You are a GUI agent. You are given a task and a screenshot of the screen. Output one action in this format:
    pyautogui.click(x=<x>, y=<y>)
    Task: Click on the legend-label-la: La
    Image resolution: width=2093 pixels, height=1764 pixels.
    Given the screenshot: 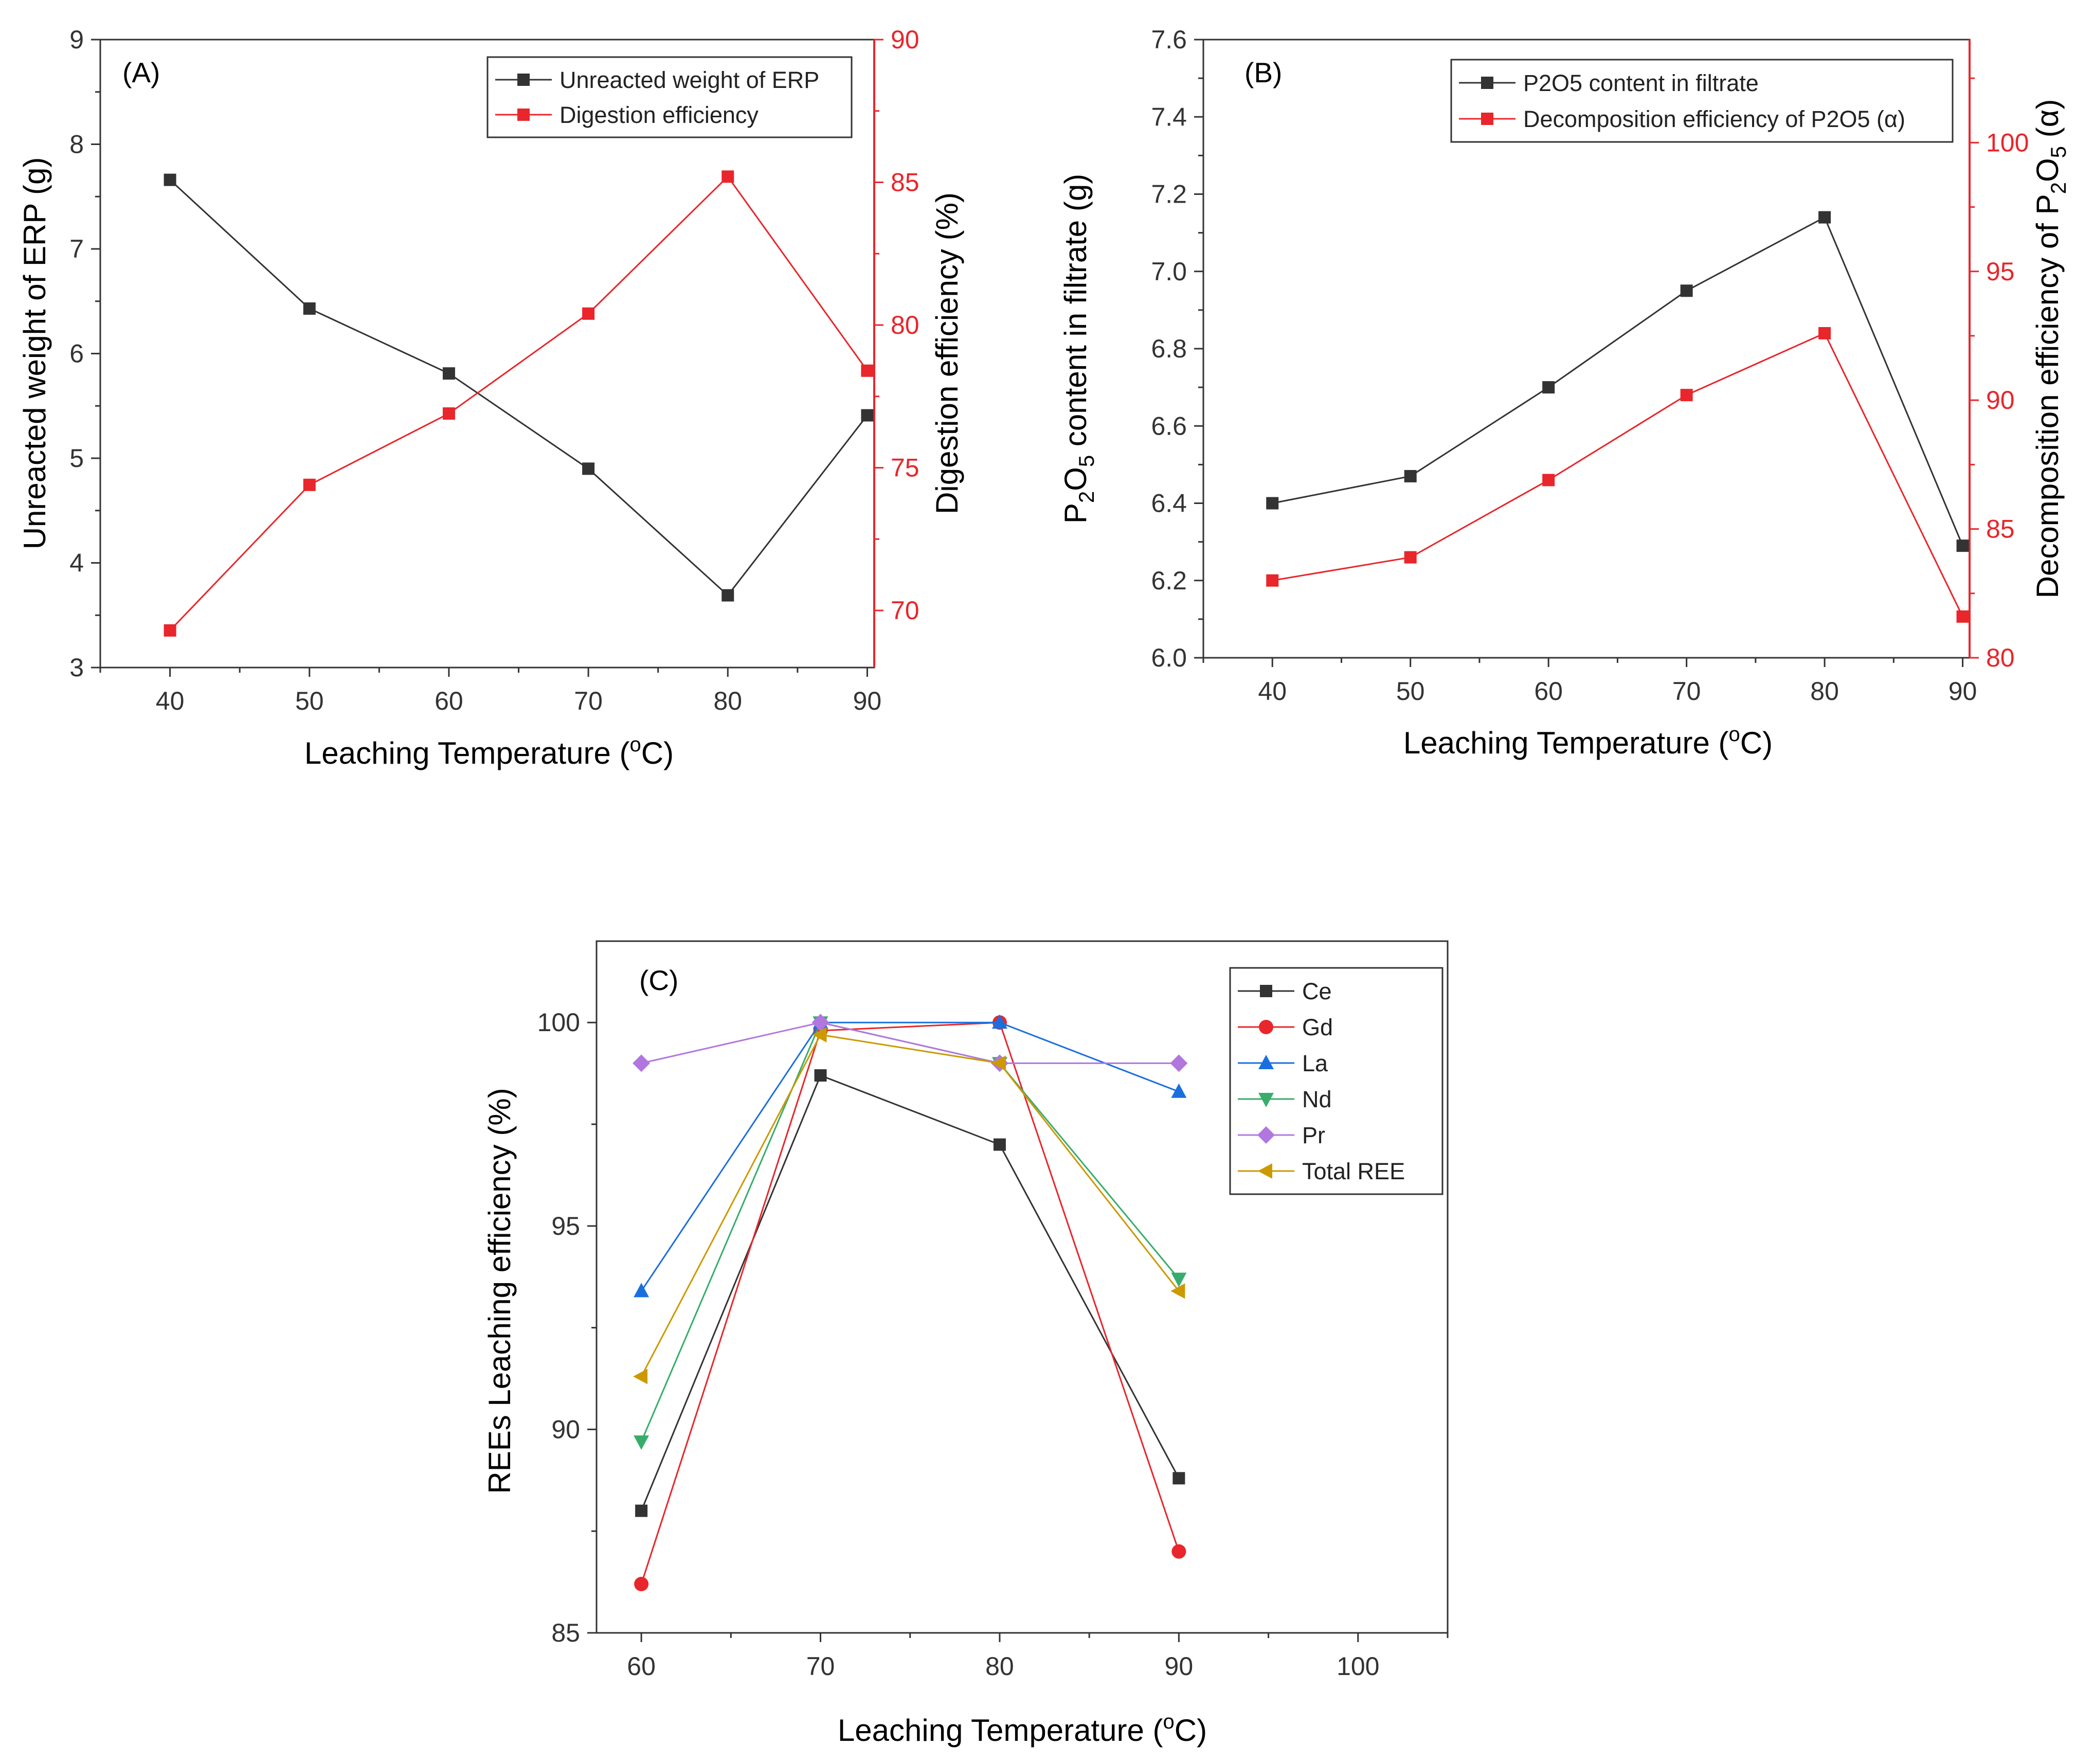 What is the action you would take?
    pyautogui.click(x=1315, y=1063)
    